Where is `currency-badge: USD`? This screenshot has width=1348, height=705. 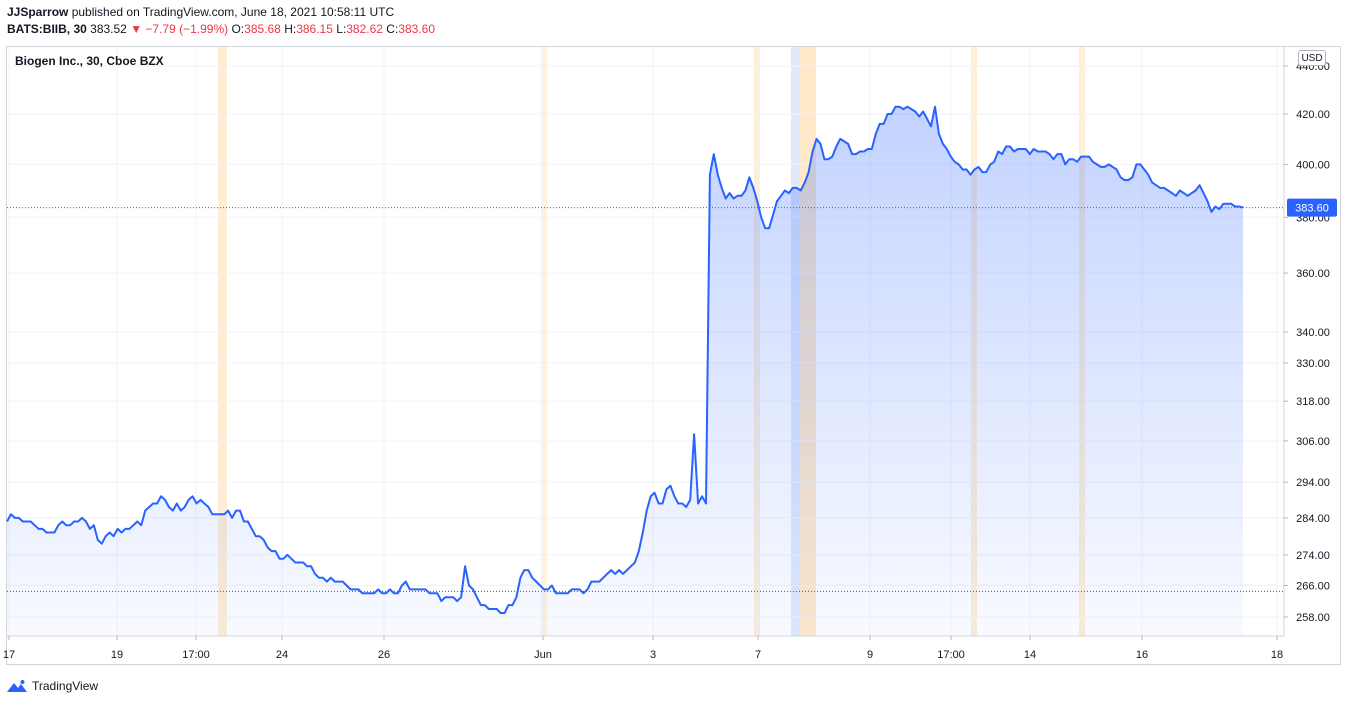
currency-badge: USD is located at coordinates (1312, 58).